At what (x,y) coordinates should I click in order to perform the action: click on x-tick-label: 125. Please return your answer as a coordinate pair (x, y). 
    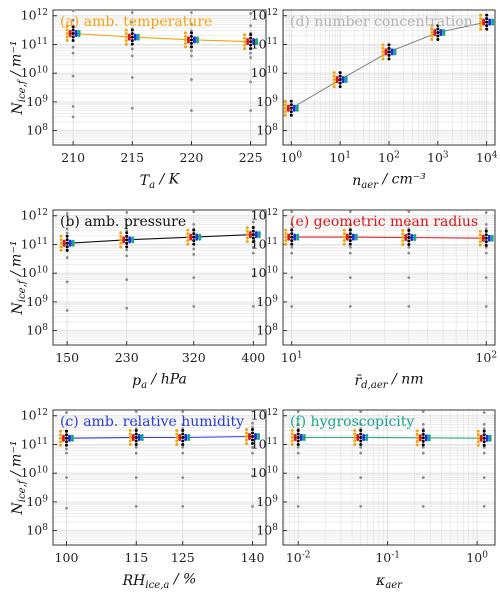
    Looking at the image, I should click on (183, 557).